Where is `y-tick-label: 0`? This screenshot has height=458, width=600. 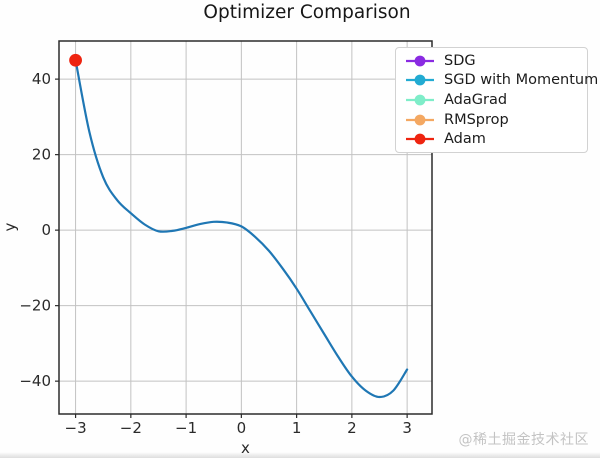 y-tick-label: 0 is located at coordinates (46, 230).